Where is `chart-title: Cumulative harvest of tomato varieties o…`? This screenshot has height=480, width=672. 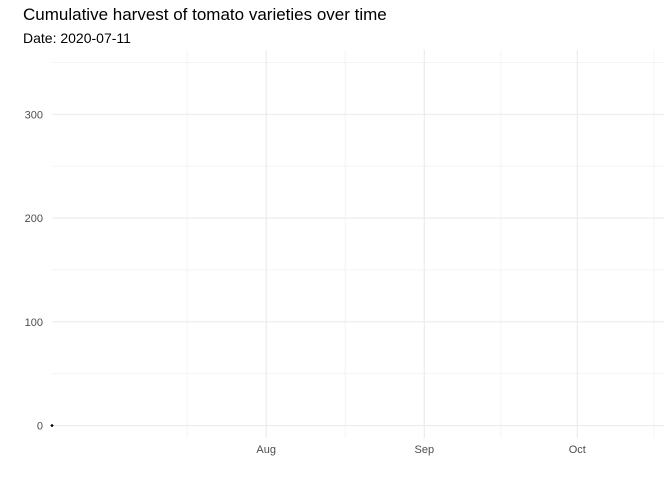
chart-title: Cumulative harvest of tomato varieties o… is located at coordinates (205, 14).